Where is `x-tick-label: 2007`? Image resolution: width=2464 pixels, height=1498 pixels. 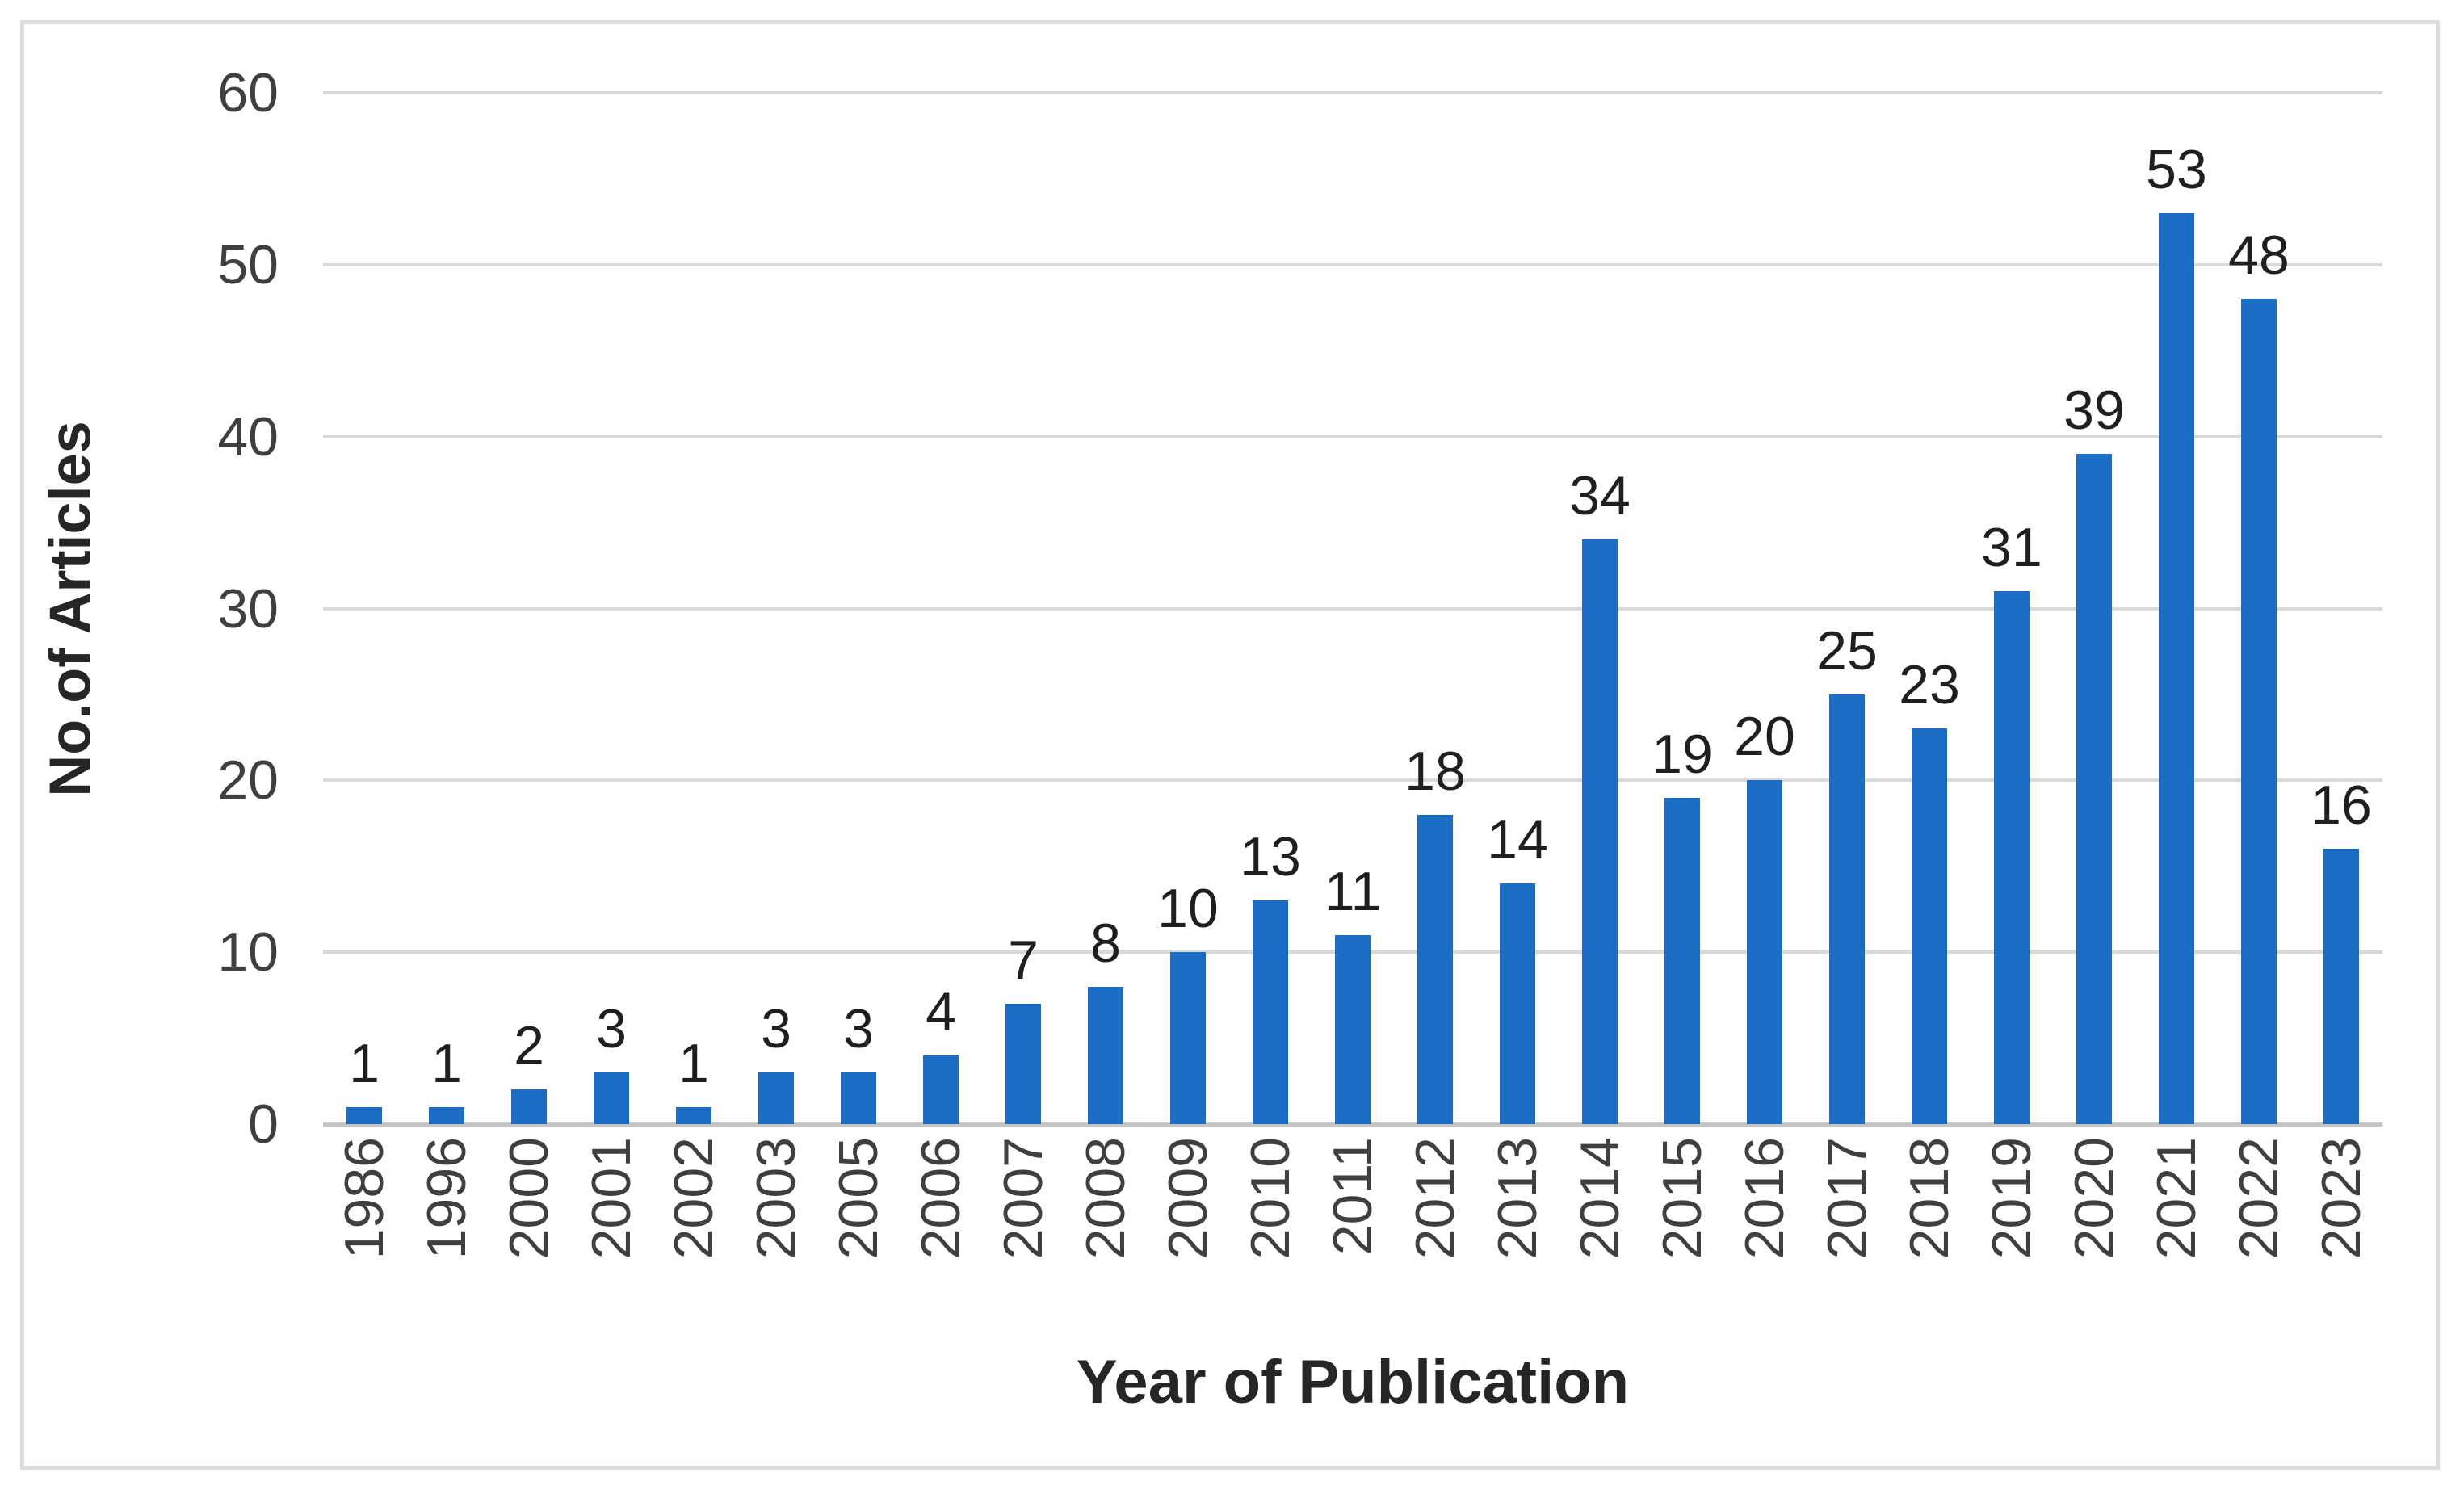
x-tick-label: 2007 is located at coordinates (1023, 1198).